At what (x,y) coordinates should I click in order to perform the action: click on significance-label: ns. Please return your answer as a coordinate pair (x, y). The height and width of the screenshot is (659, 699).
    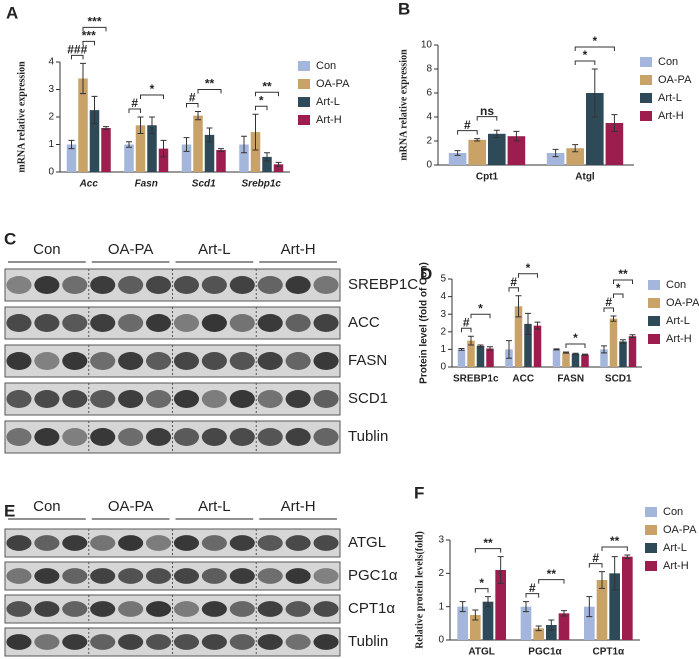
    Looking at the image, I should click on (487, 111).